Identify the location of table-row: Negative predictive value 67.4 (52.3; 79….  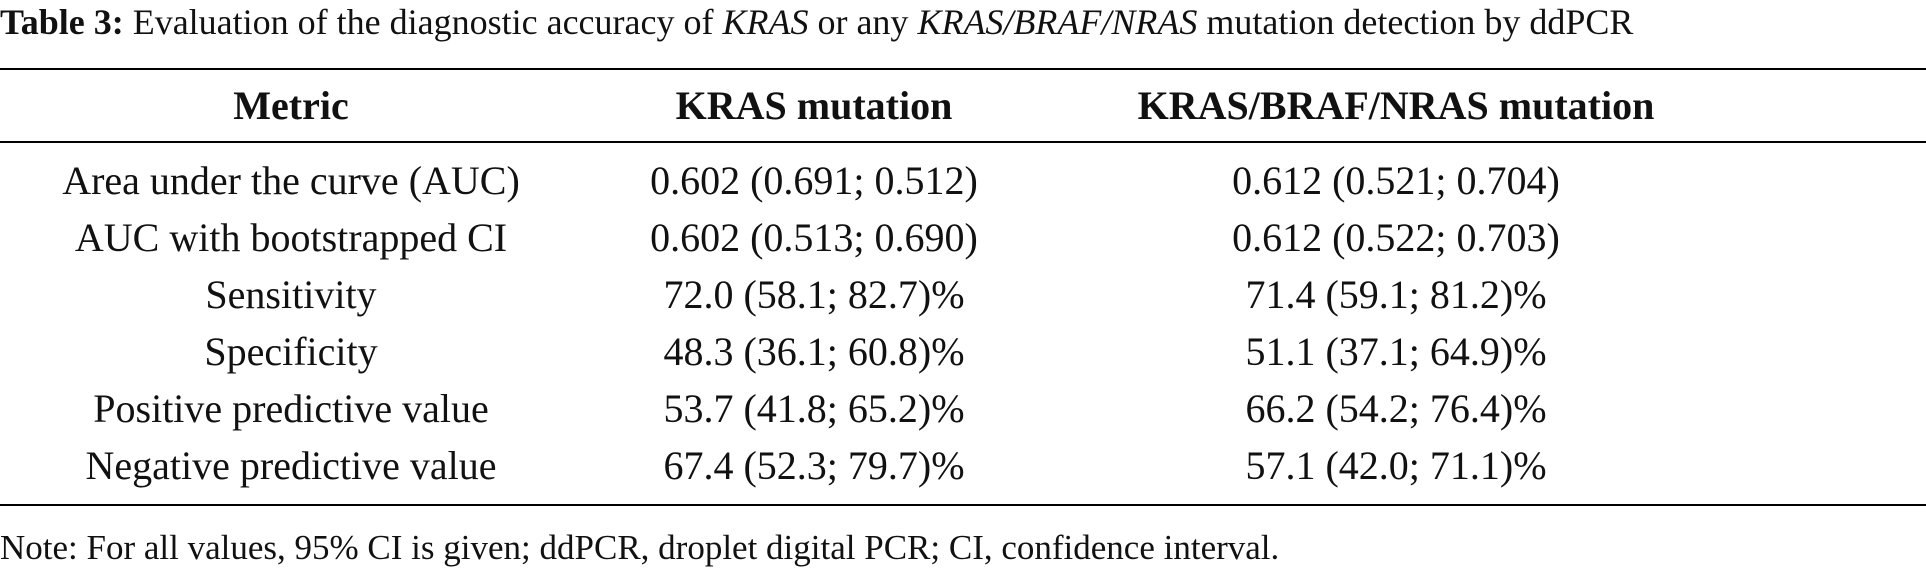
(963, 466).